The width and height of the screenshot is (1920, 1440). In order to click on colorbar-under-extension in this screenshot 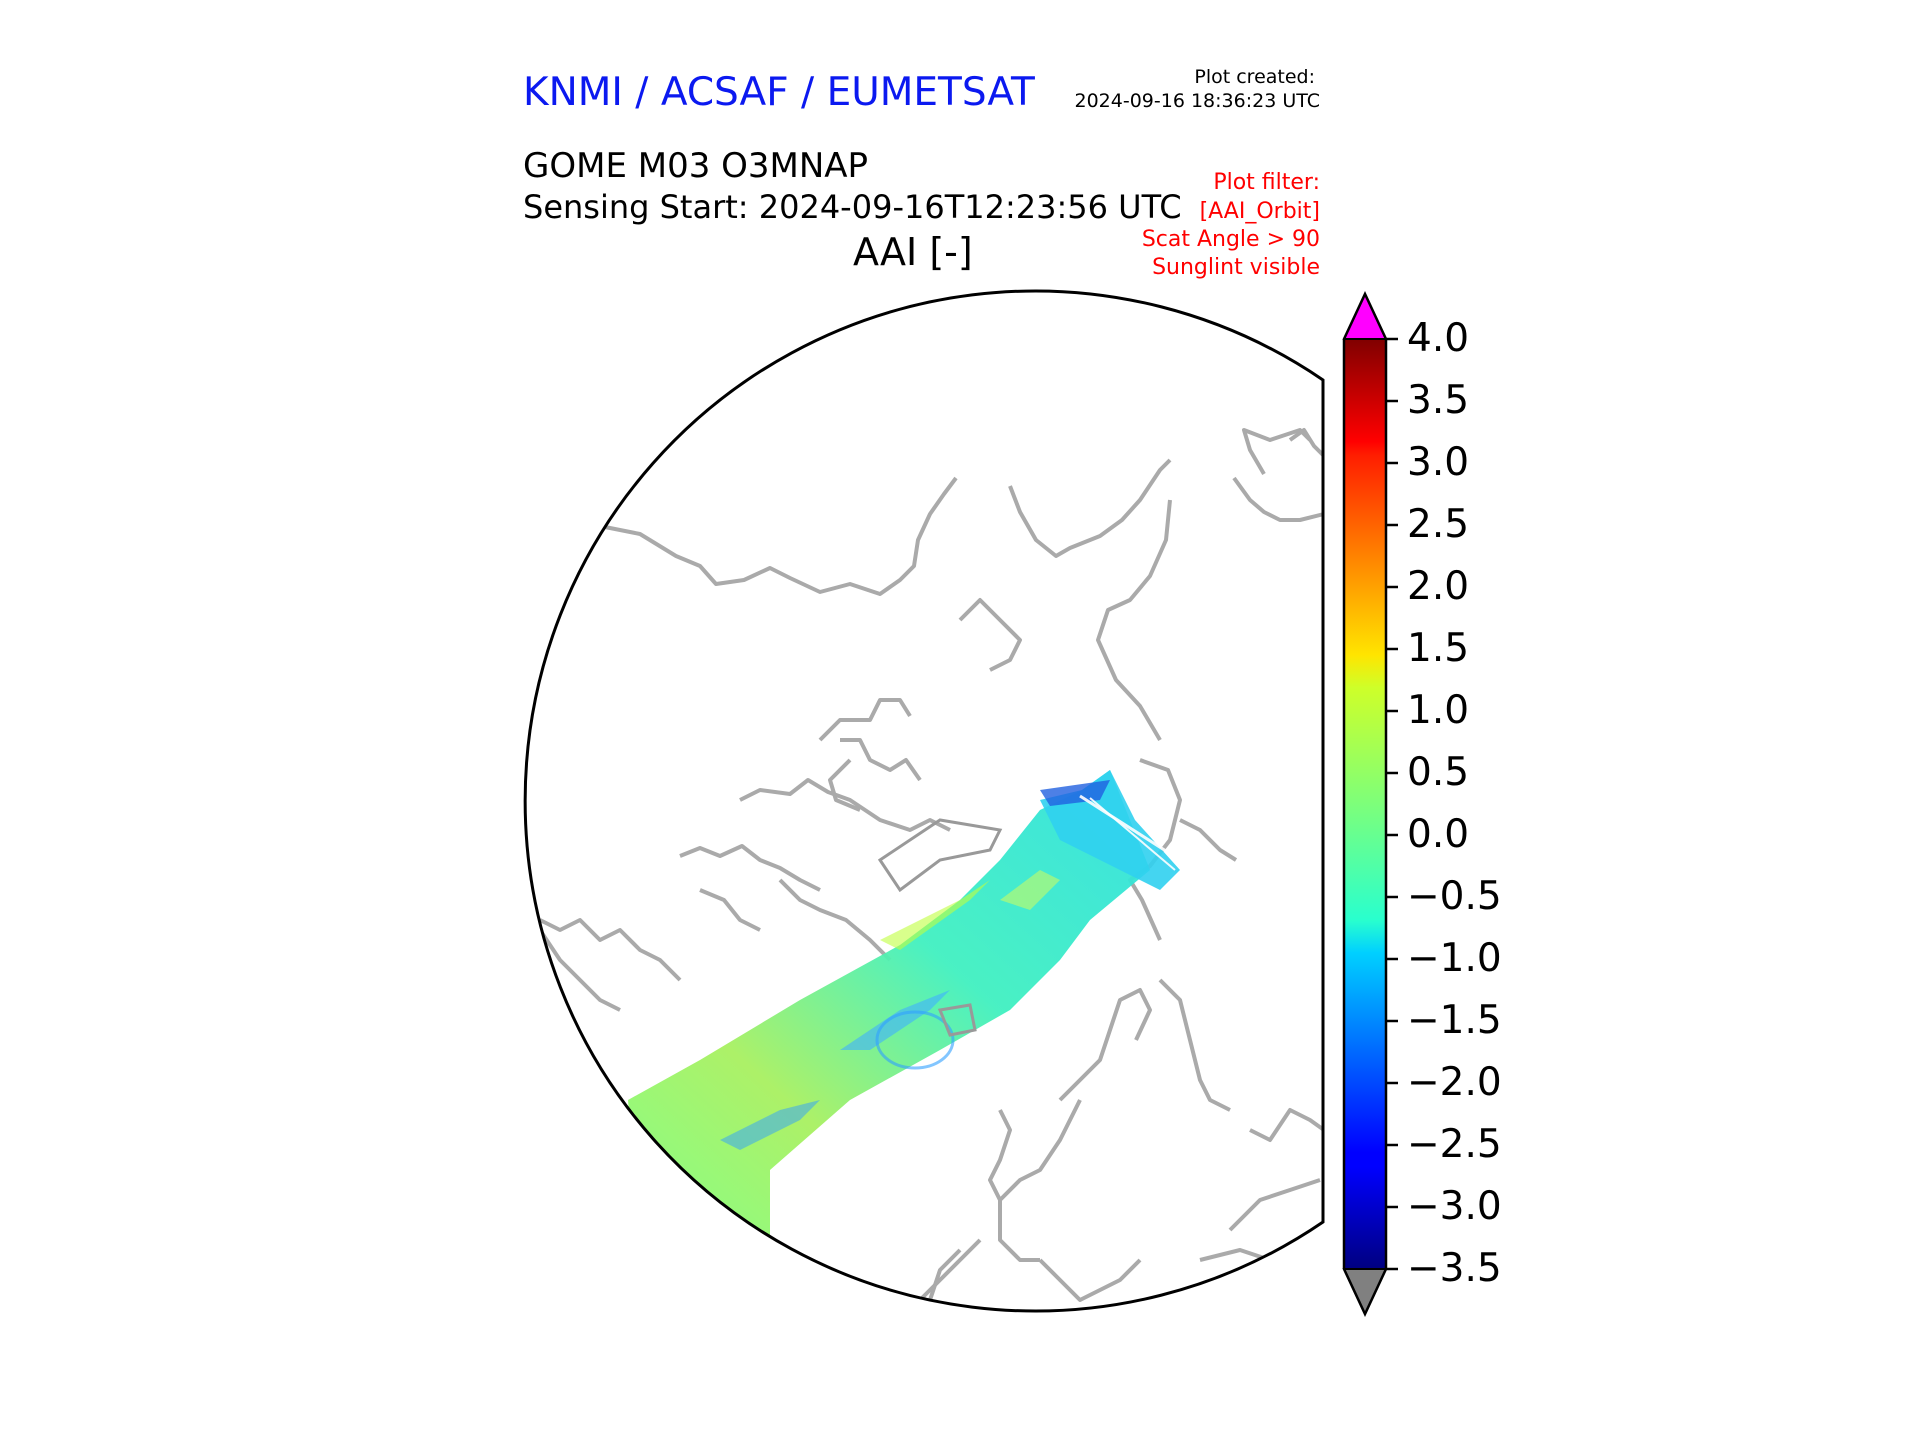, I will do `click(1365, 1292)`.